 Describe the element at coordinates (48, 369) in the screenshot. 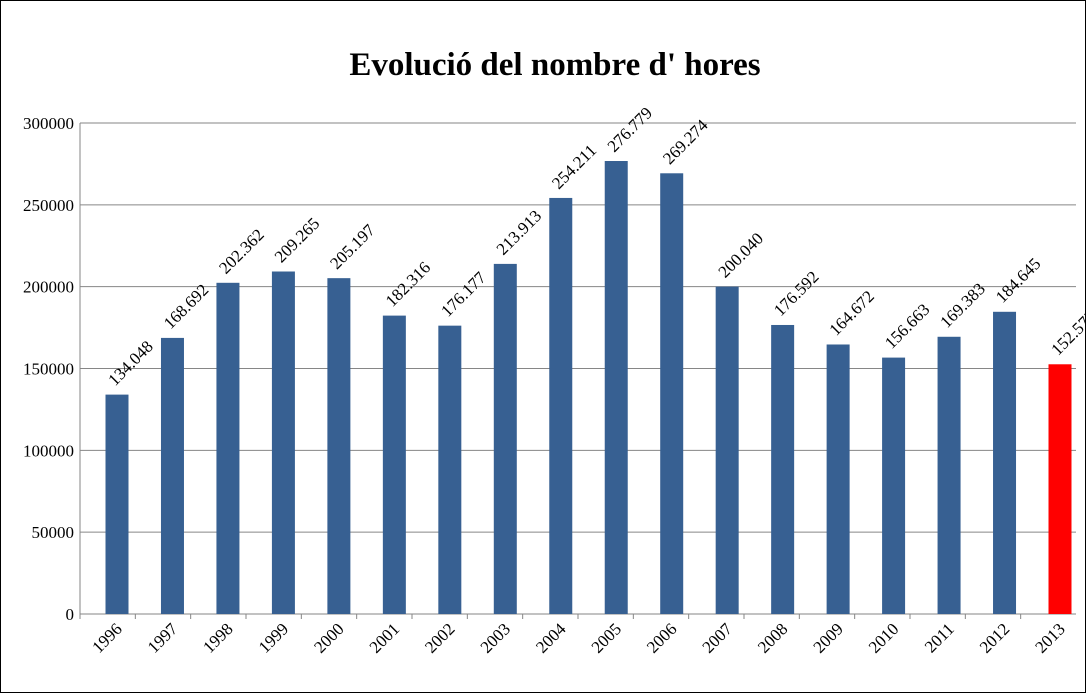

I see `y-tick-label: 150000` at that location.